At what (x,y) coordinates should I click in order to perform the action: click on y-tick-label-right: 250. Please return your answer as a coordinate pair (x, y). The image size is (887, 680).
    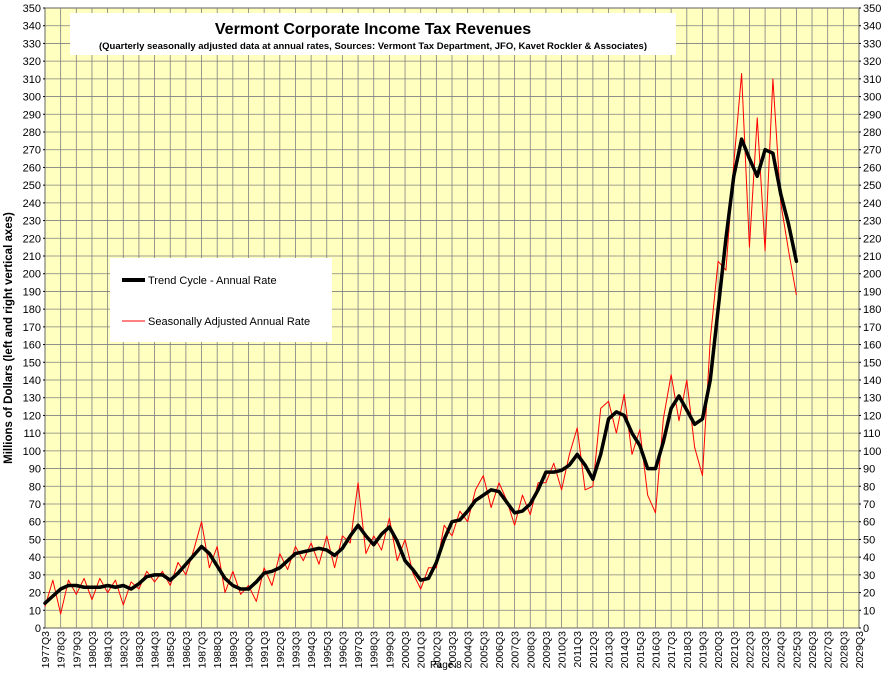
    Looking at the image, I should click on (872, 186).